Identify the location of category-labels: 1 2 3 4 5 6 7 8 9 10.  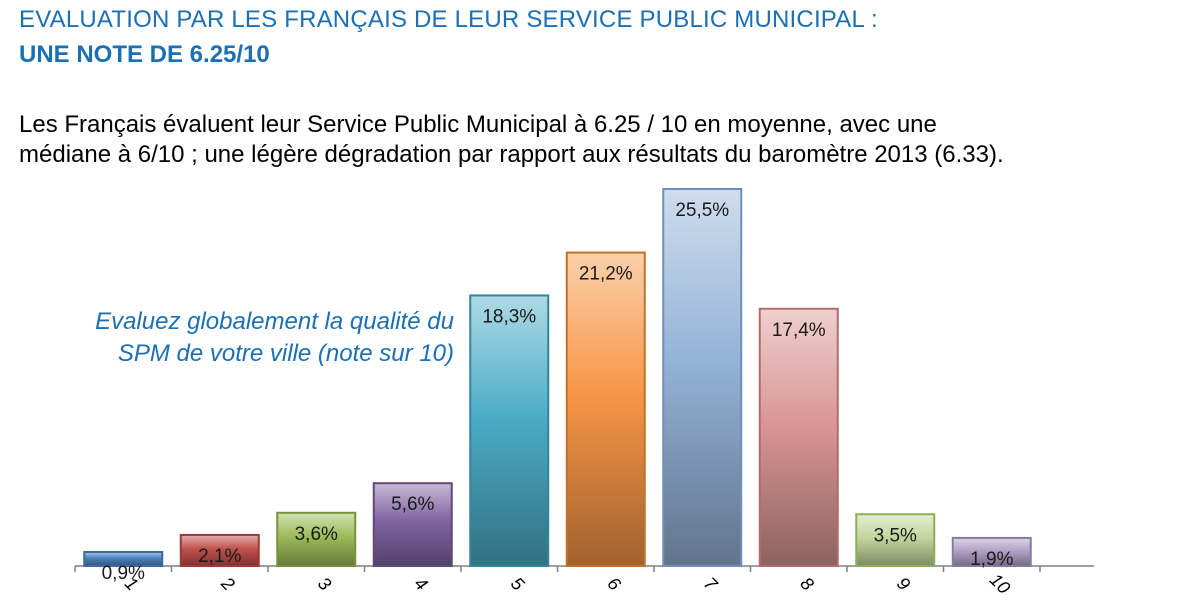
(567, 584).